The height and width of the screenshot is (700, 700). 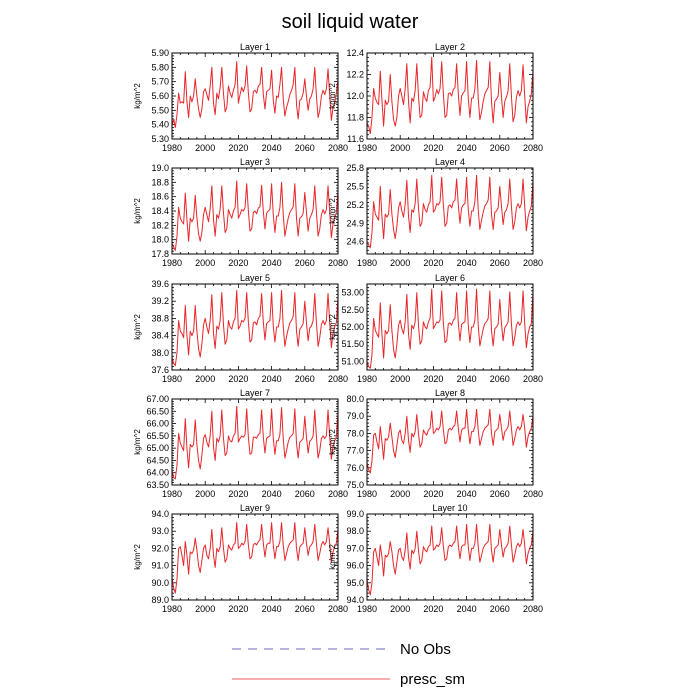 I want to click on layer-3-xtick-label: 2020, so click(x=238, y=263).